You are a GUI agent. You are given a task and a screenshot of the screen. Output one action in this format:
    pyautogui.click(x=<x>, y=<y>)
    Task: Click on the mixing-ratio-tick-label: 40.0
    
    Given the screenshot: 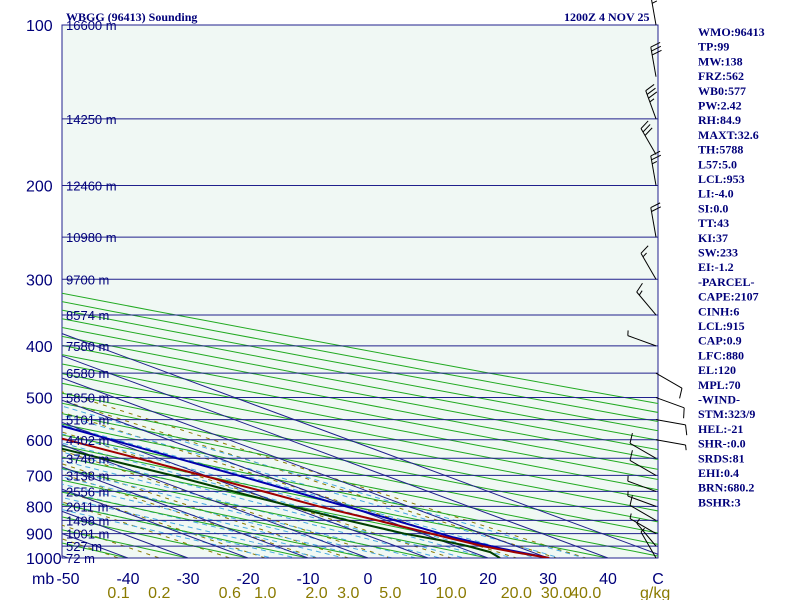 What is the action you would take?
    pyautogui.click(x=585, y=592)
    